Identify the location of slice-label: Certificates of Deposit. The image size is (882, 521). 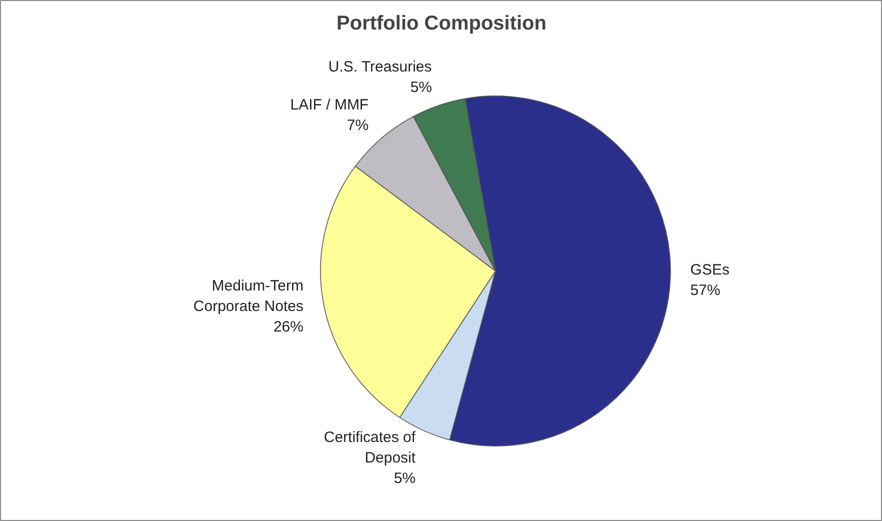
(370, 447).